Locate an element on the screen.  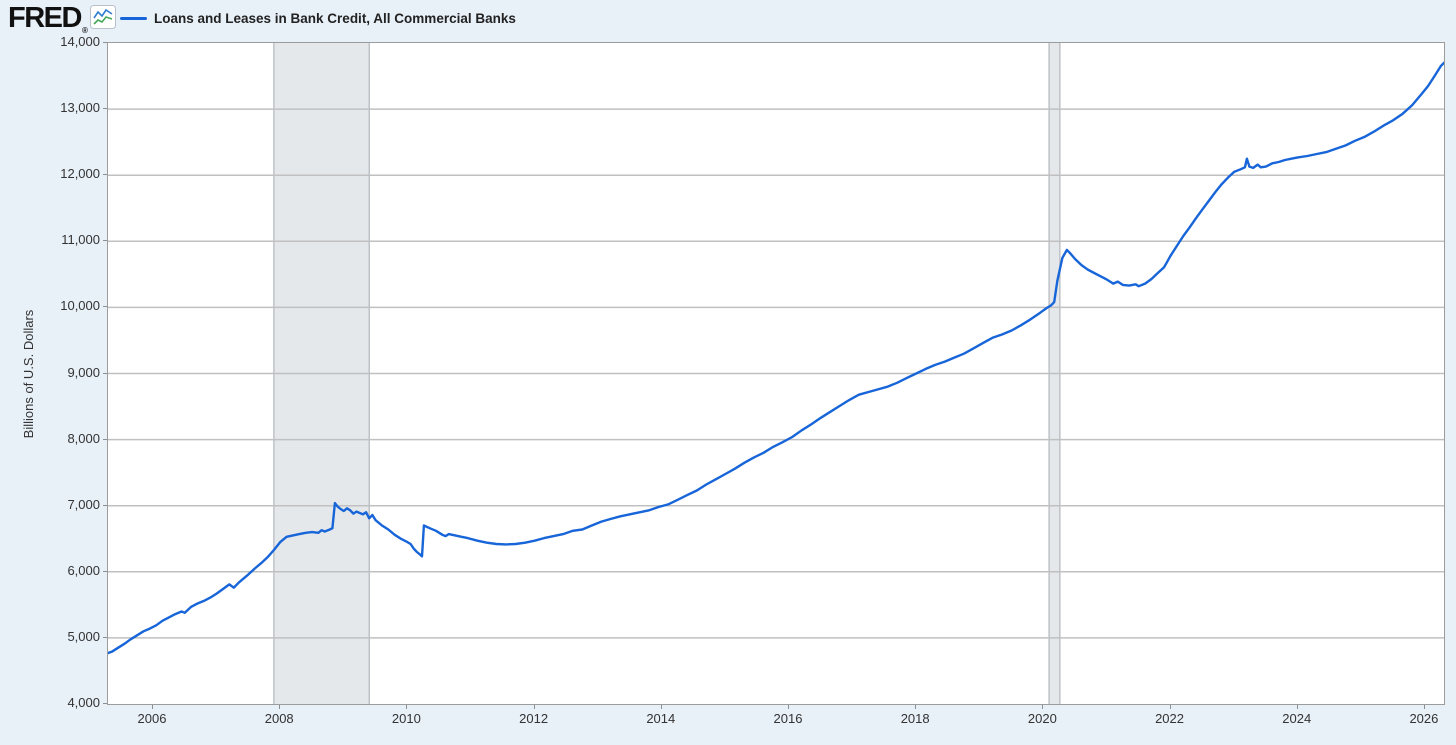
legend-line-swatch is located at coordinates (133, 18).